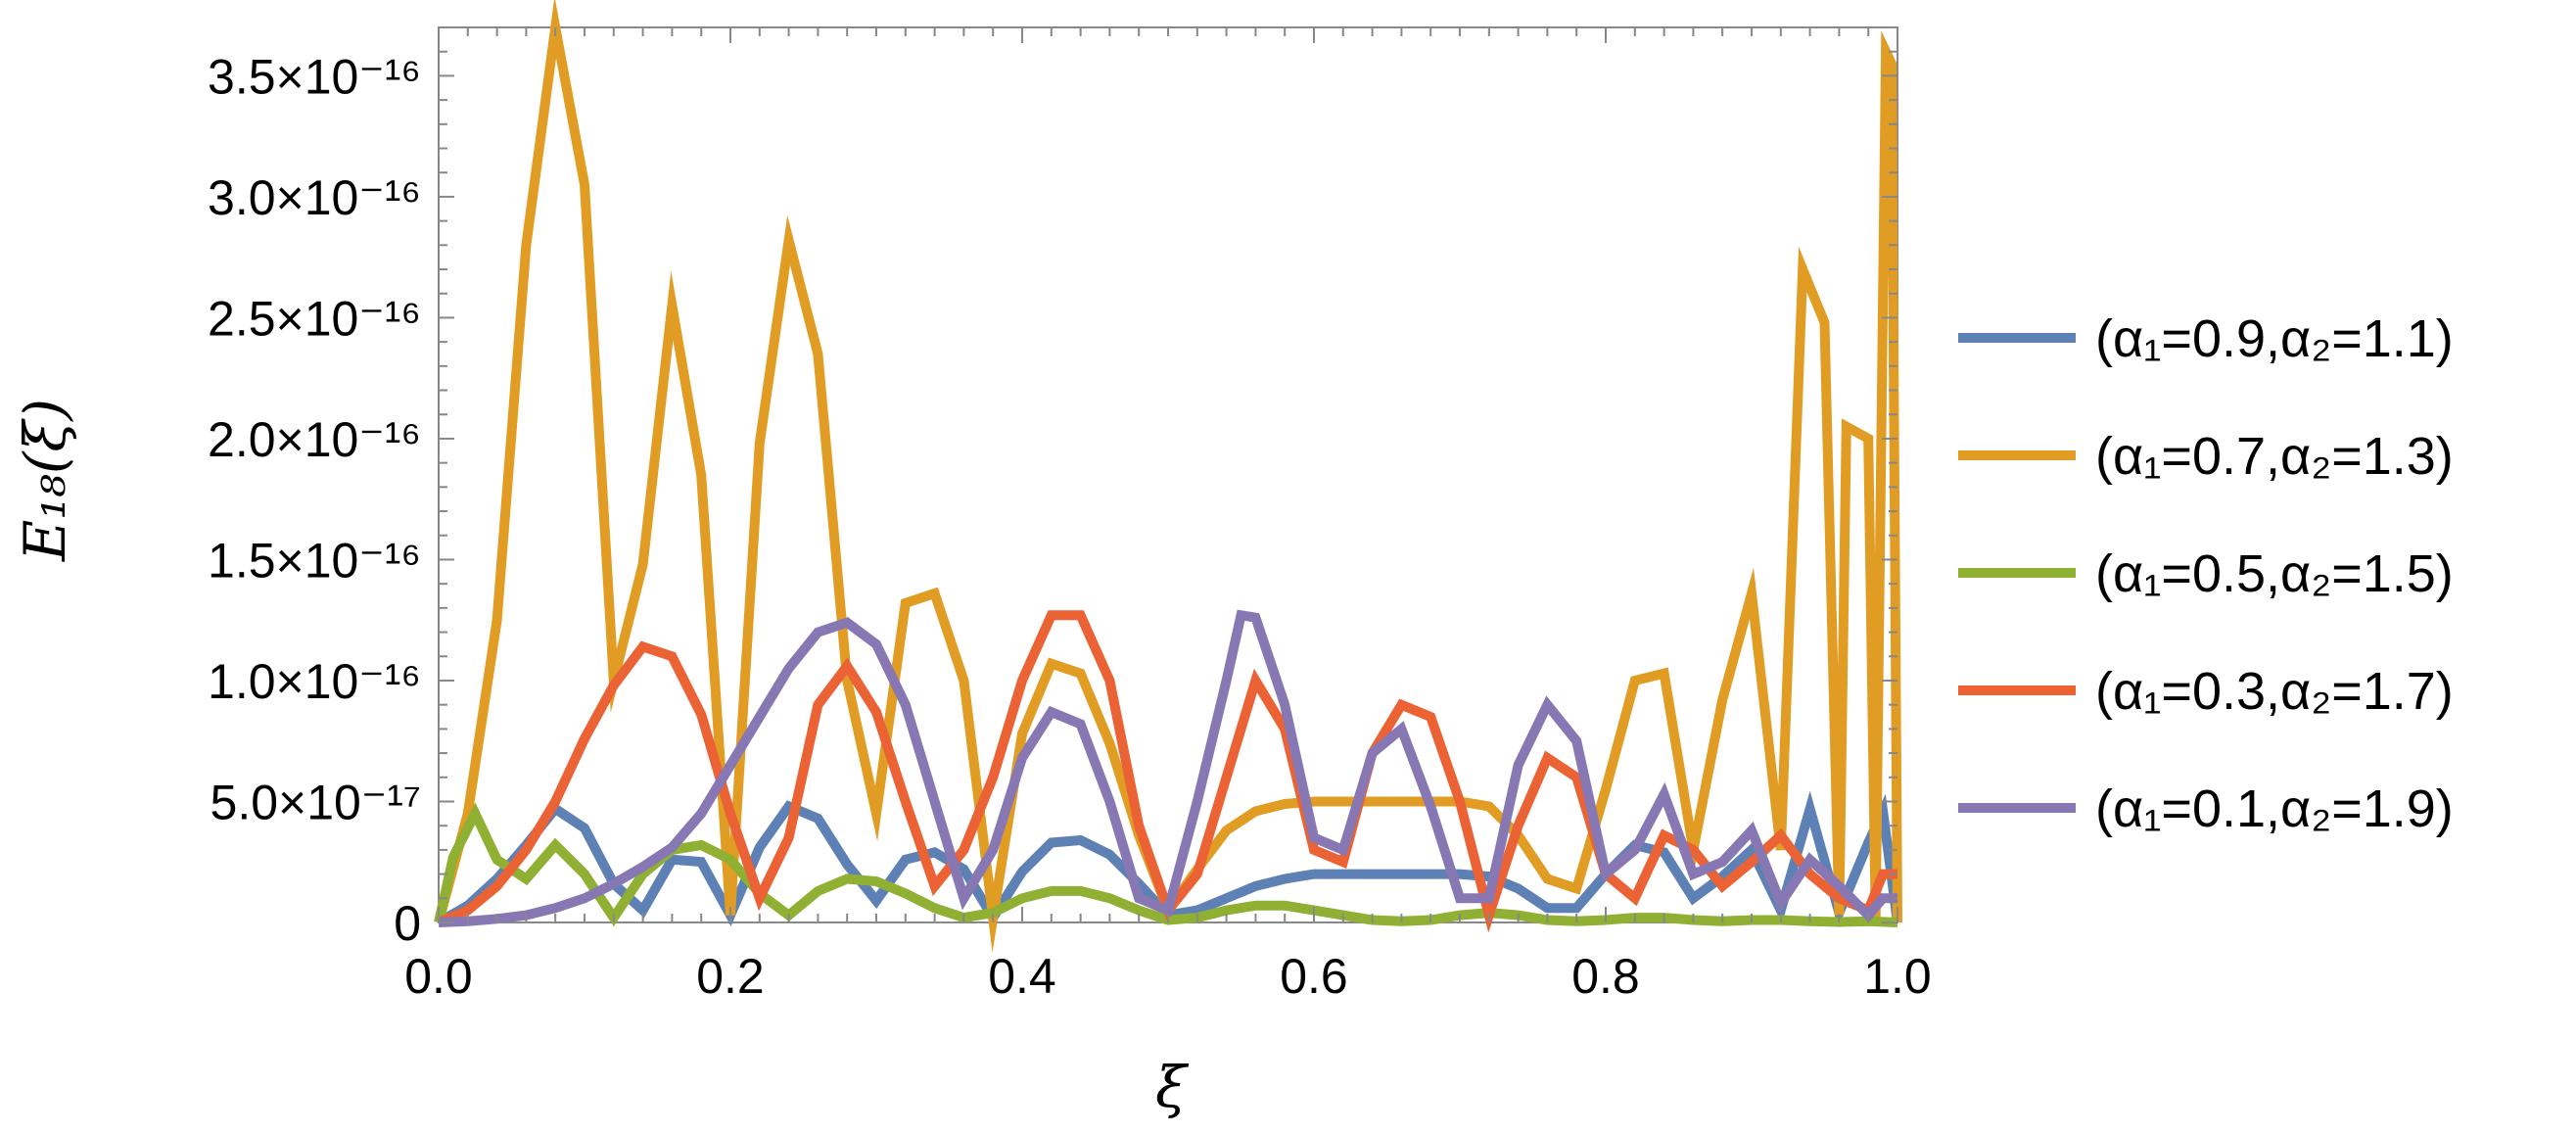  Describe the element at coordinates (314, 318) in the screenshot. I see `y-tick-label: 2.5×10⁻¹⁶` at that location.